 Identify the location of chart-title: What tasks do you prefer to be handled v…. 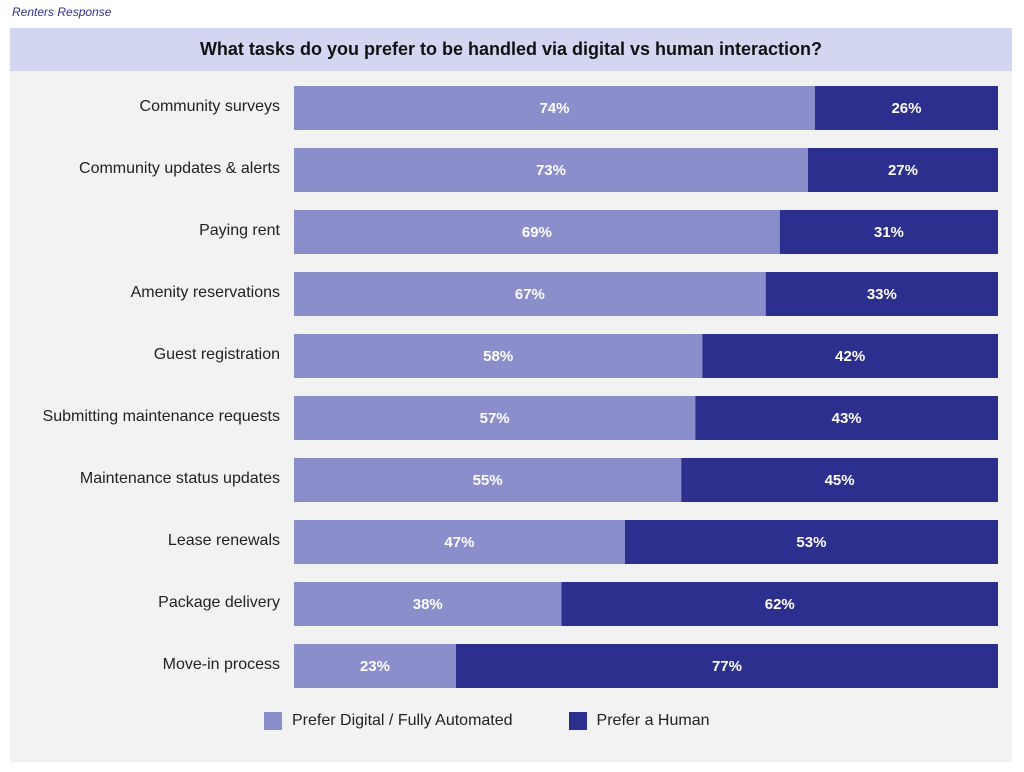
(511, 49).